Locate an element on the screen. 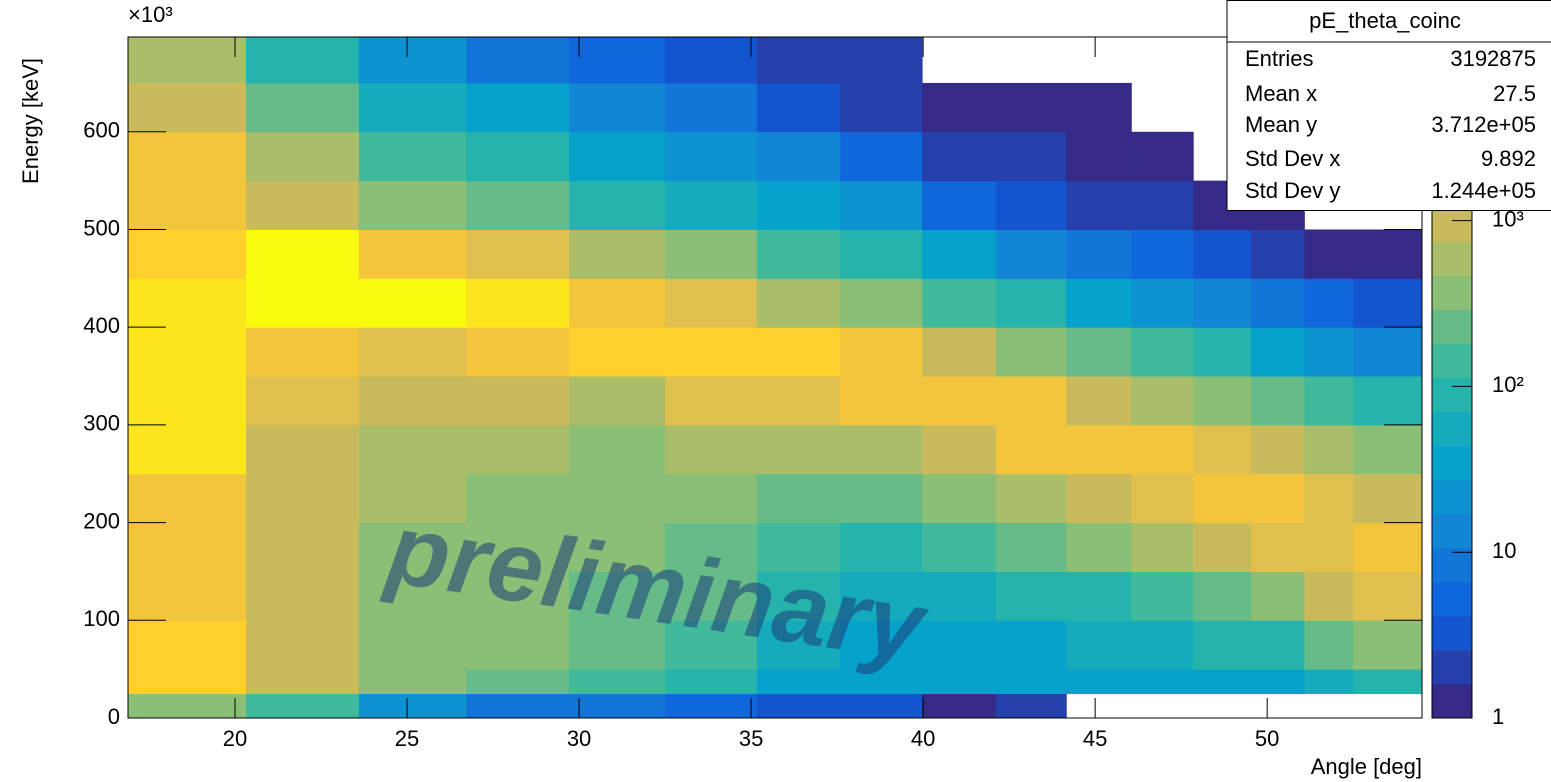  y-axis-label: Energy [keV] is located at coordinates (30, 121).